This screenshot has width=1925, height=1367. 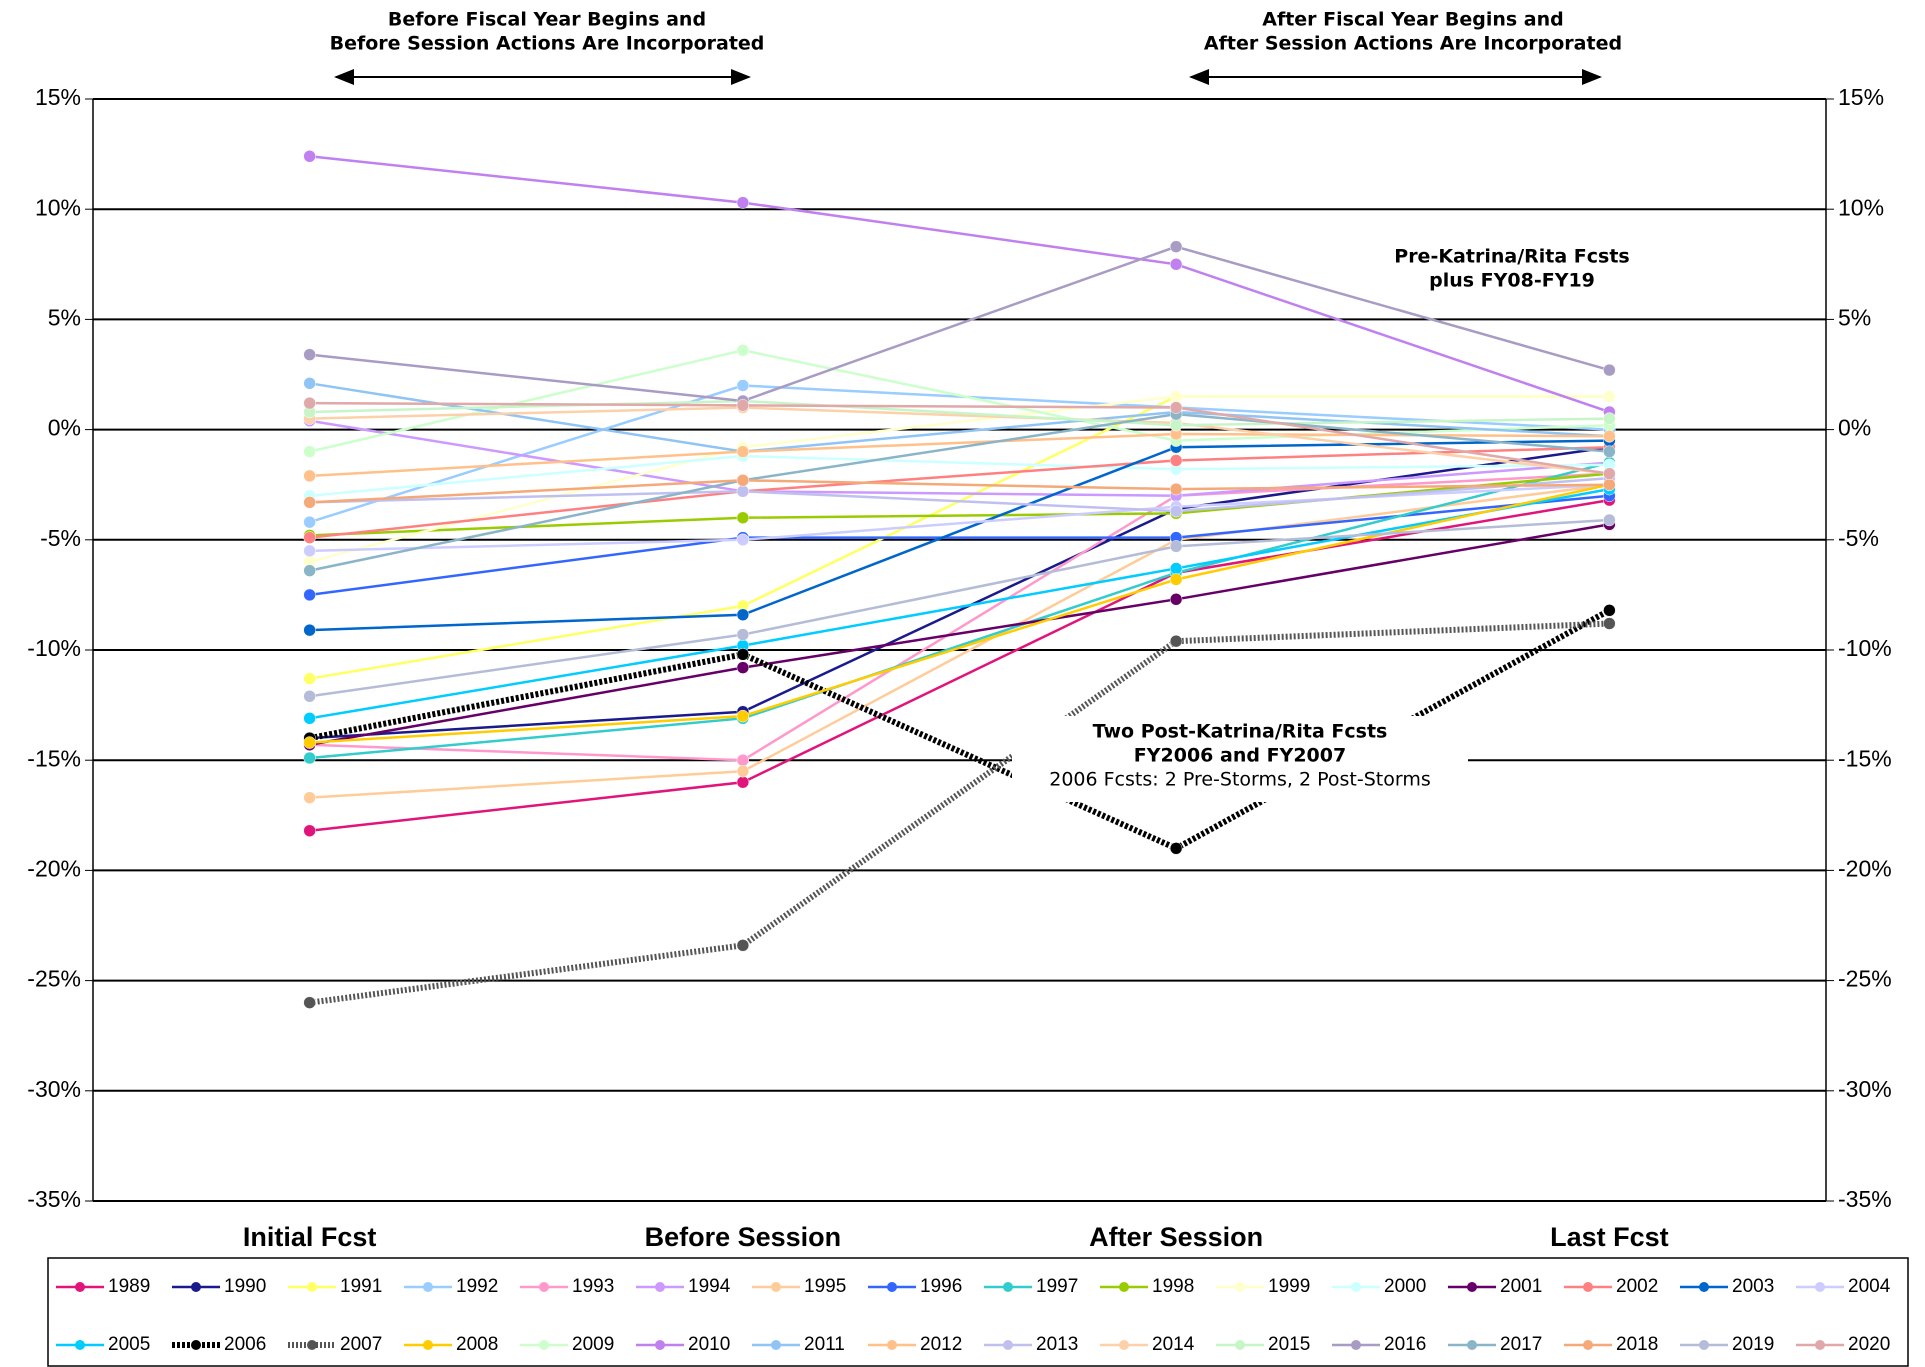 What do you see at coordinates (824, 1344) in the screenshot?
I see `legend-label: 2011` at bounding box center [824, 1344].